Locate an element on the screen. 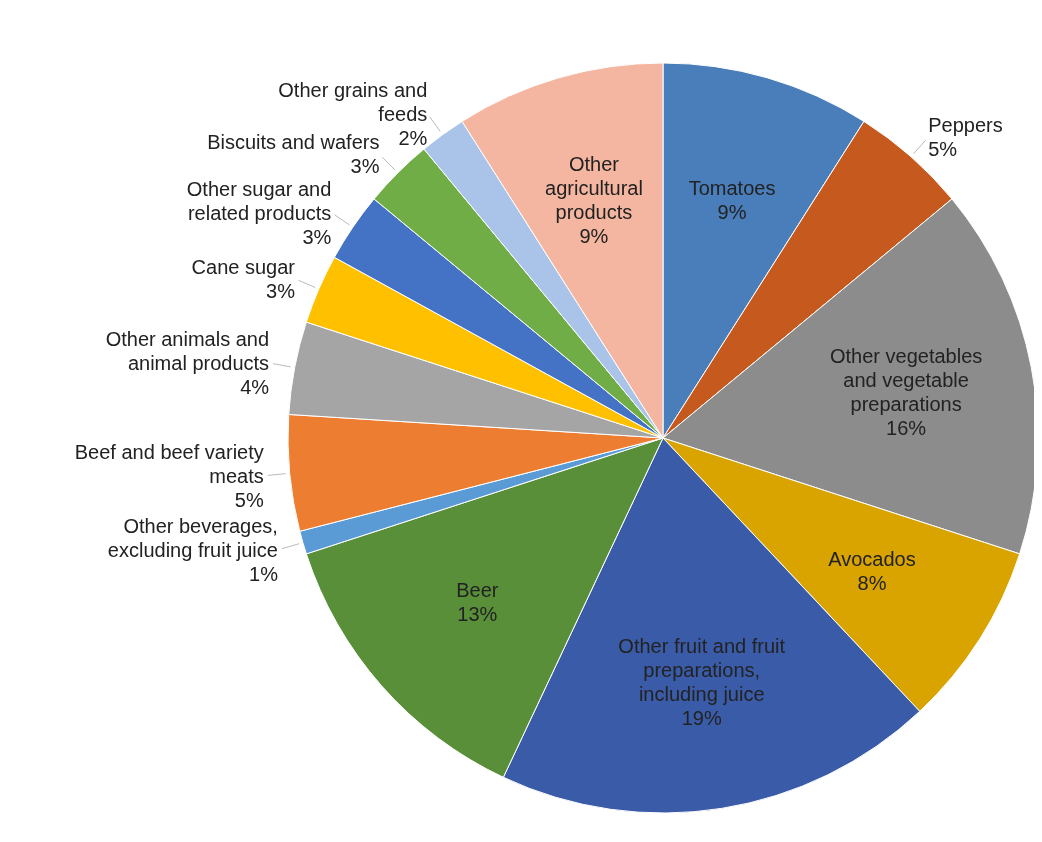 The image size is (1042, 842). data-label: 16% is located at coordinates (906, 427).